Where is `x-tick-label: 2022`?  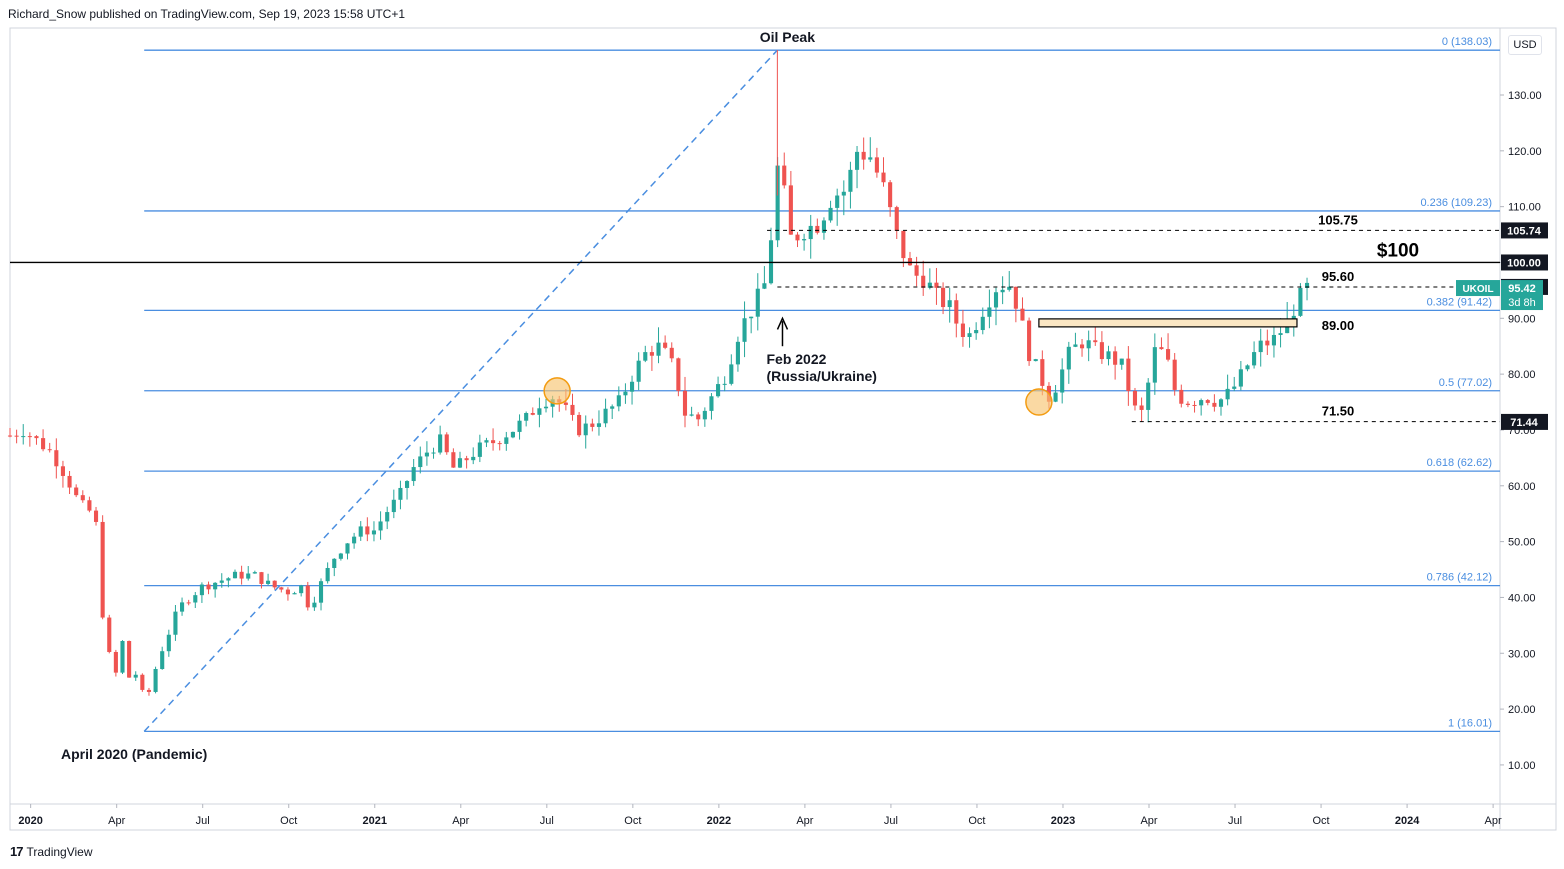
x-tick-label: 2022 is located at coordinates (719, 821).